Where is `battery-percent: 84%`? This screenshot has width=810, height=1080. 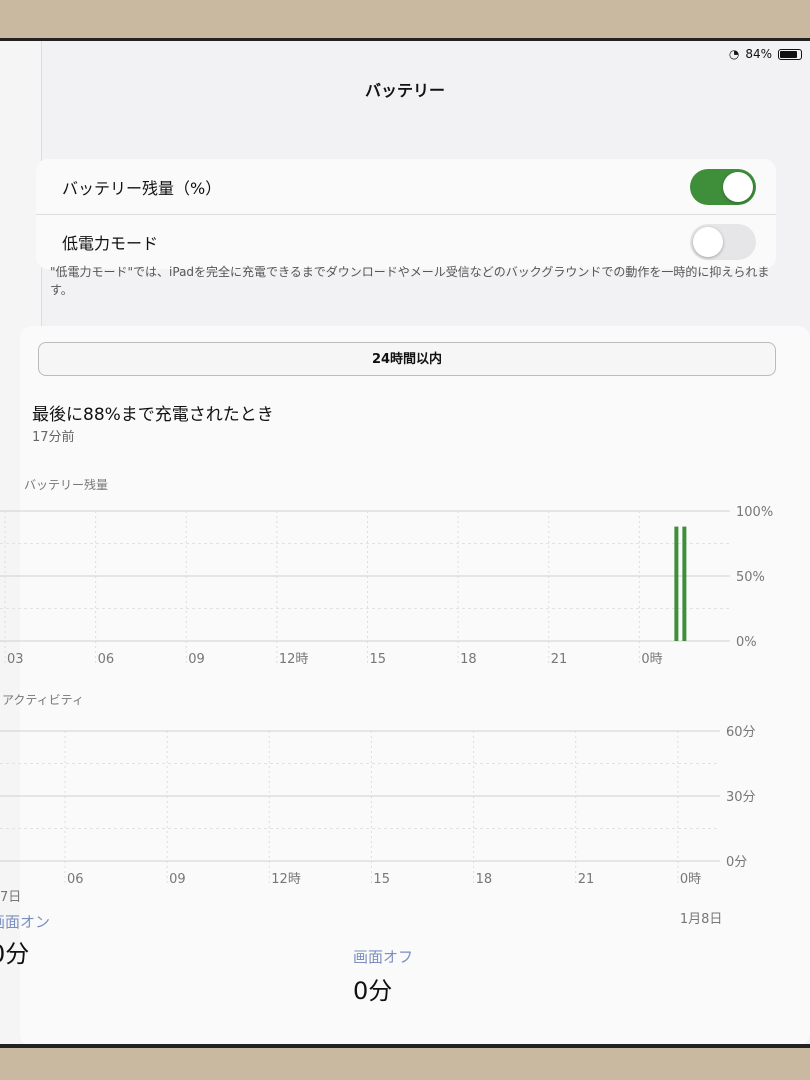
battery-percent: 84% is located at coordinates (758, 54).